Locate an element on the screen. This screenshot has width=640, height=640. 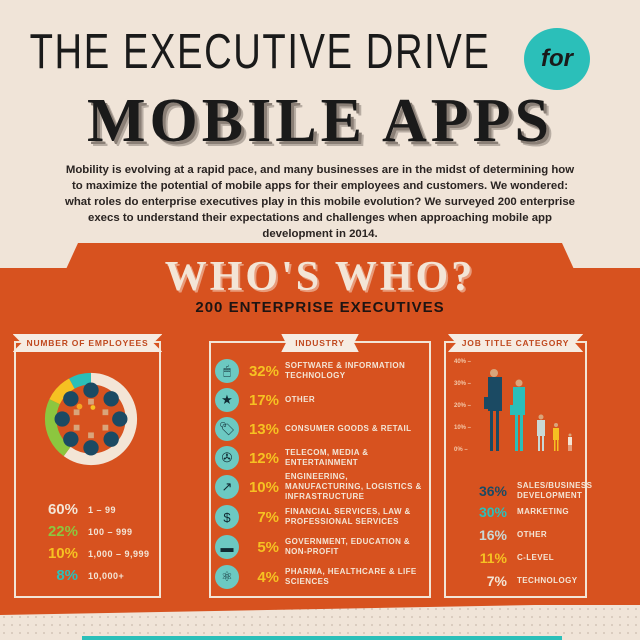
employees-pct: 60% is located at coordinates (62, 509).